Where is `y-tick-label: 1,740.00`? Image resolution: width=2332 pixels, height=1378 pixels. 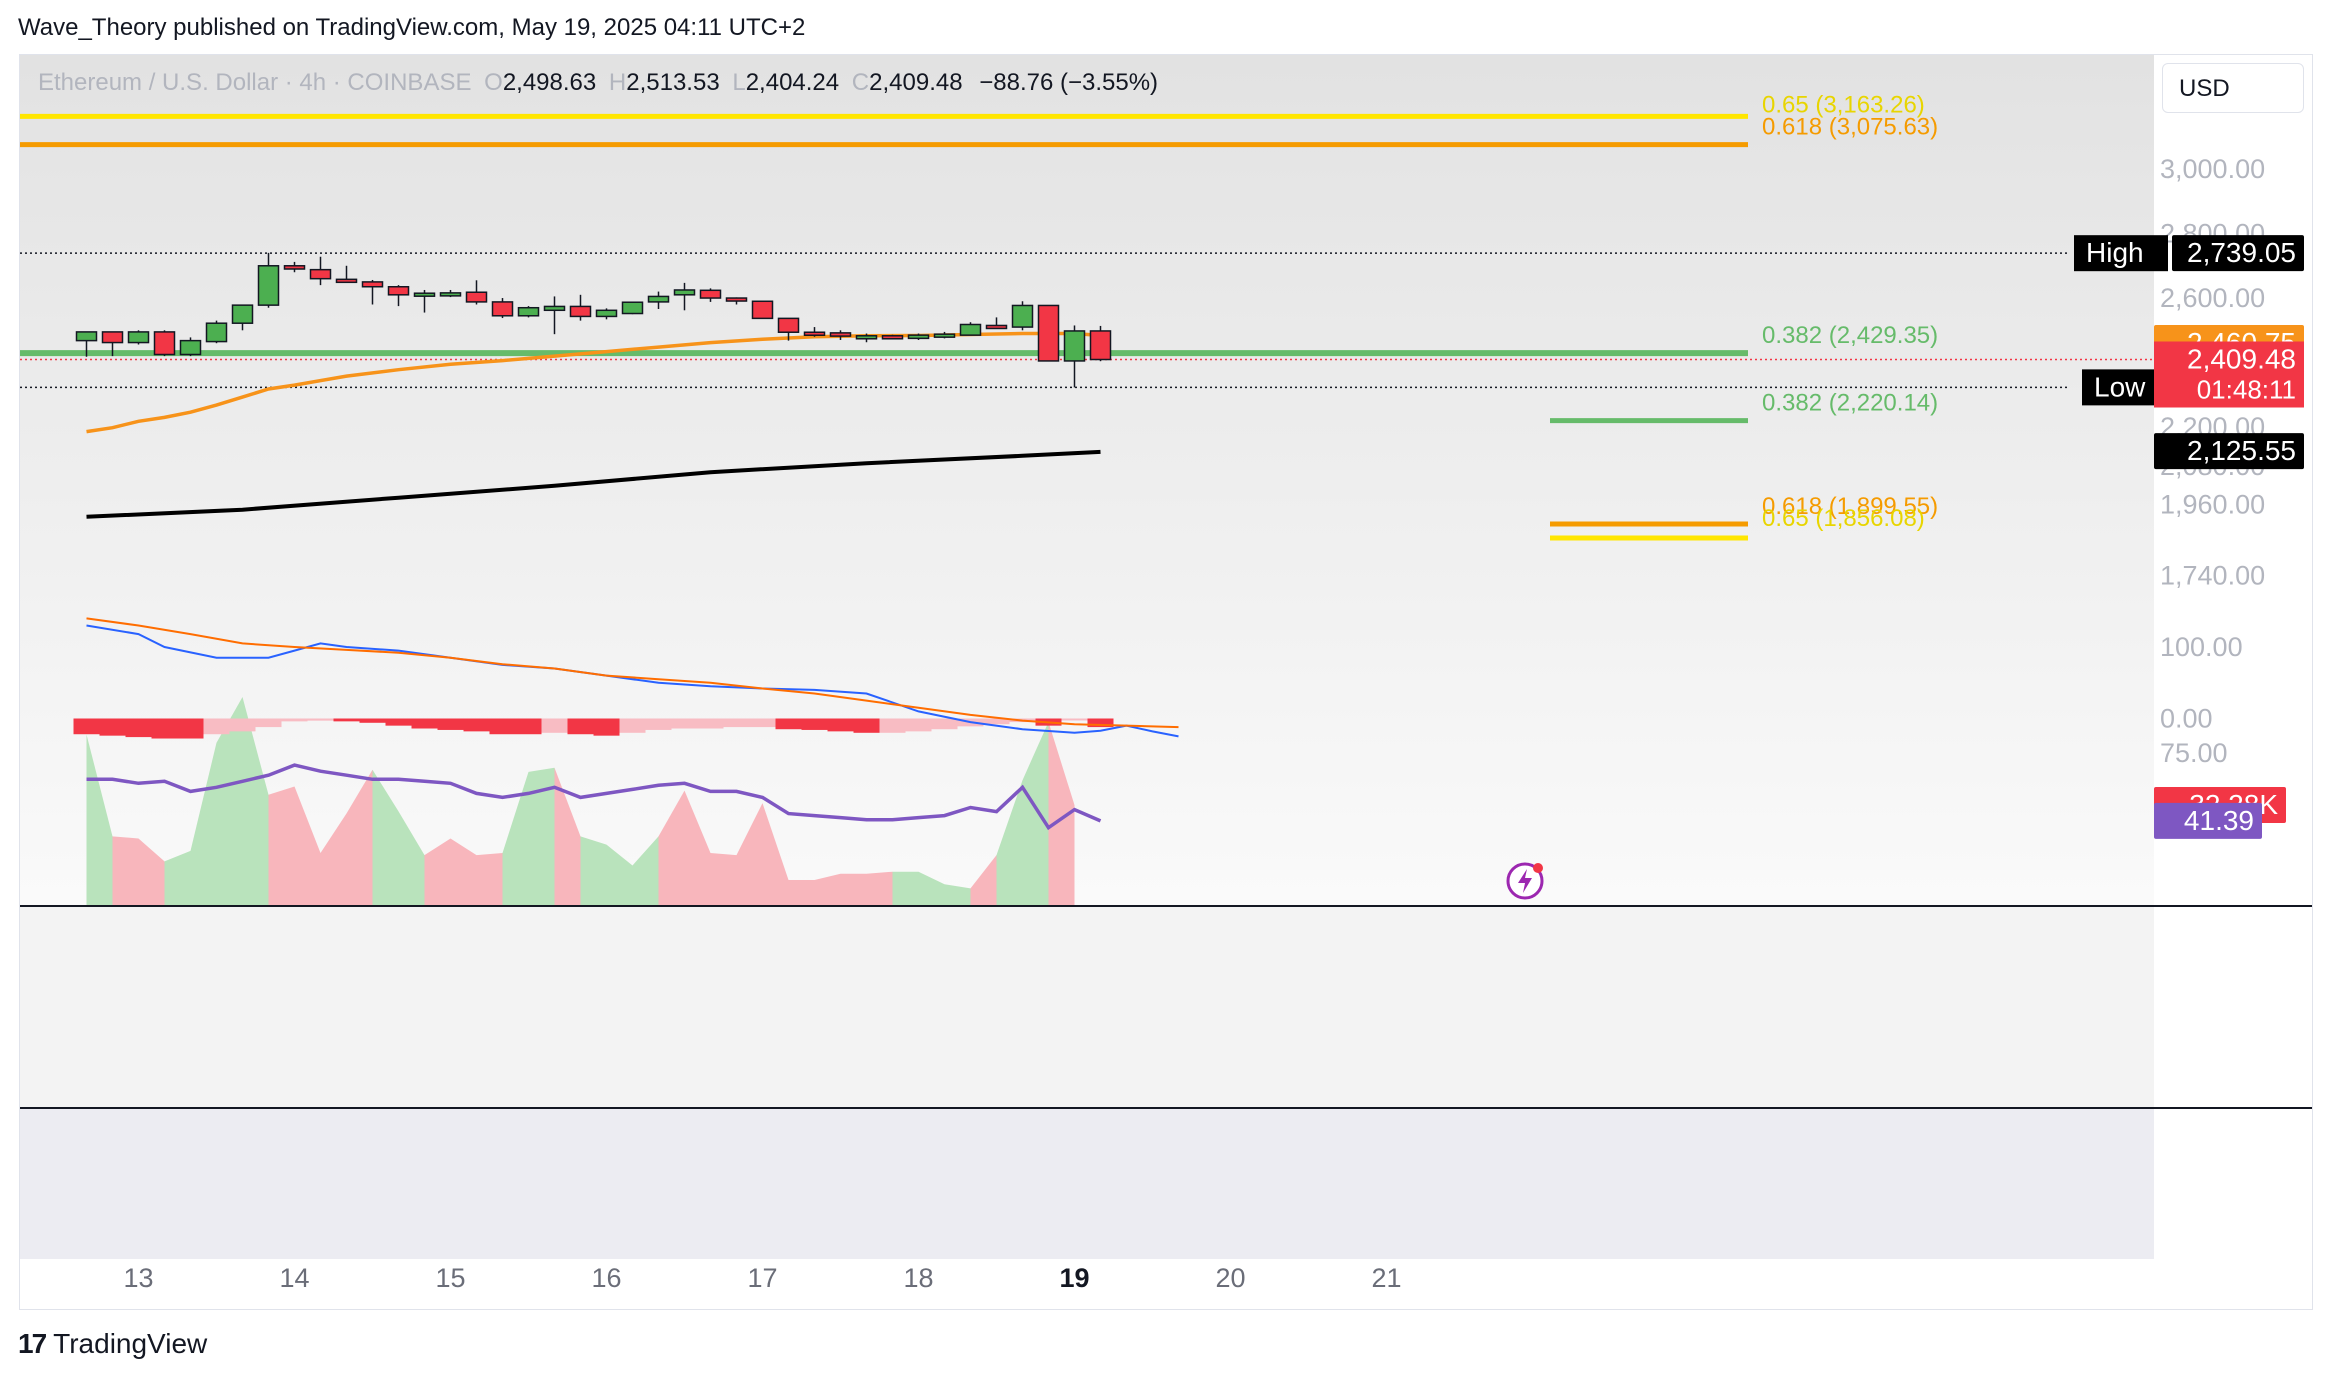
y-tick-label: 1,740.00 is located at coordinates (2212, 575).